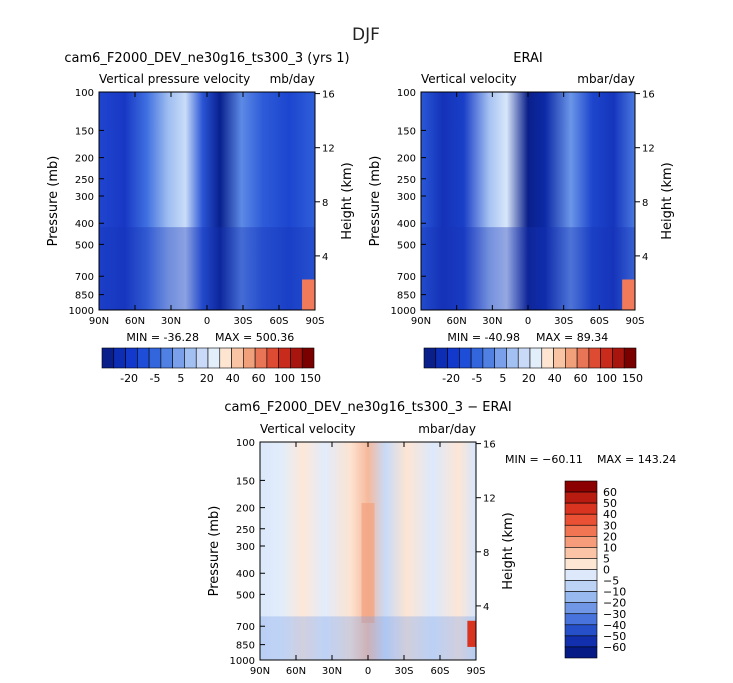 The height and width of the screenshot is (683, 733). What do you see at coordinates (308, 429) in the screenshot?
I see `subtitle-variable: Vertical velocity` at bounding box center [308, 429].